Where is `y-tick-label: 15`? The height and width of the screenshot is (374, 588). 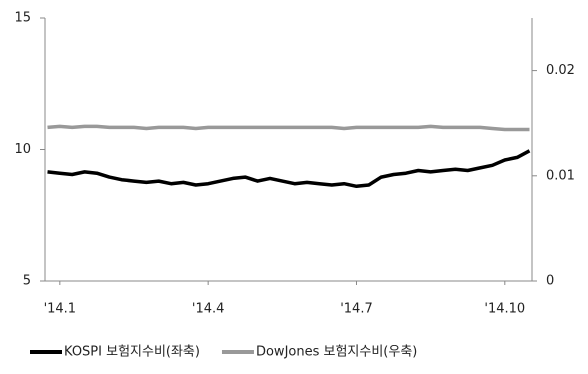
y-tick-label: 15 is located at coordinates (22, 18).